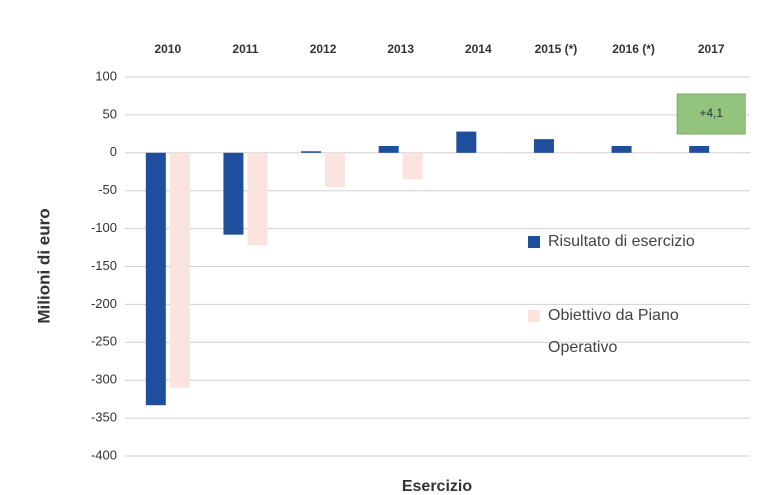 Image resolution: width=777 pixels, height=495 pixels. What do you see at coordinates (43, 265) in the screenshot?
I see `y-axis-label: Milioni di euro` at bounding box center [43, 265].